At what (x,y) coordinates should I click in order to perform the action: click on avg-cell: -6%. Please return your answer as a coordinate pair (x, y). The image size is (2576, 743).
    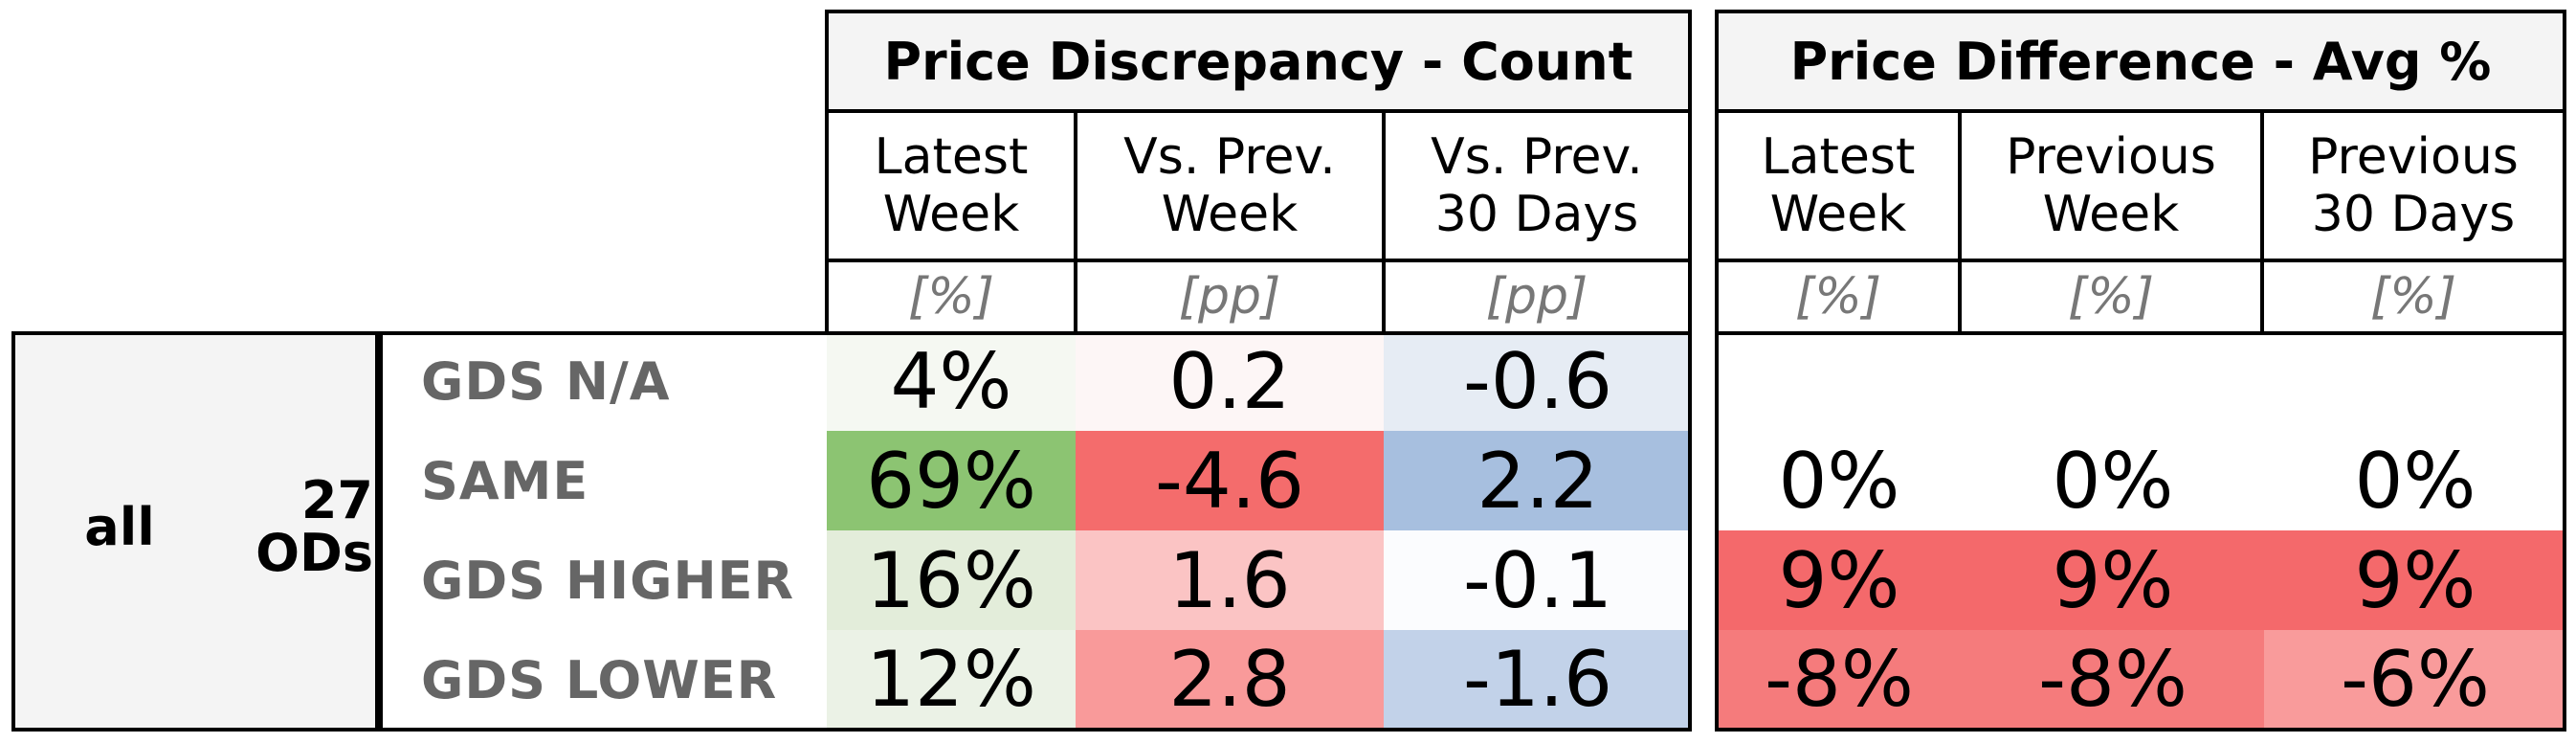
    Looking at the image, I should click on (2415, 679).